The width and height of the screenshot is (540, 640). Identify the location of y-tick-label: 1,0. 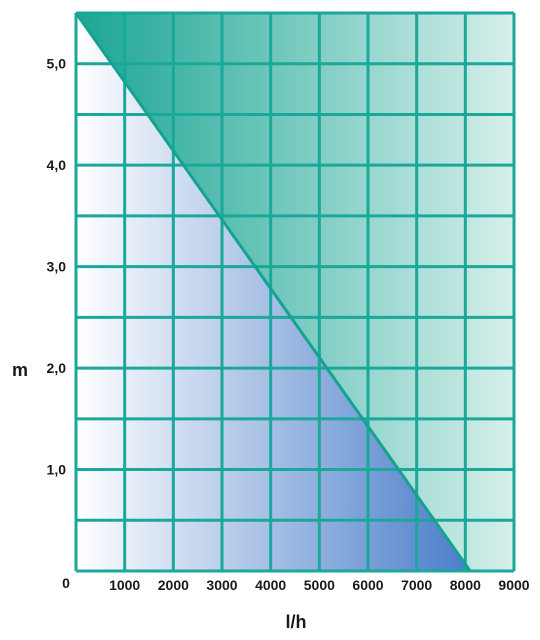
(57, 470).